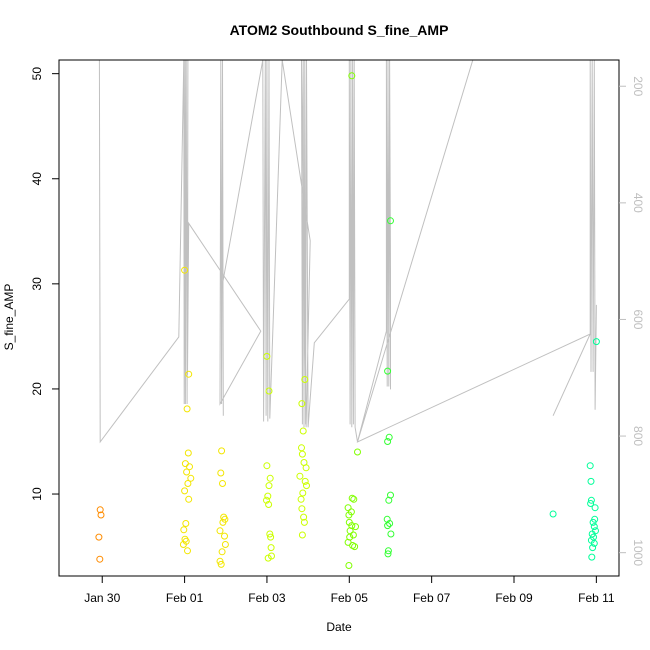 This screenshot has height=650, width=650. Describe the element at coordinates (9, 317) in the screenshot. I see `y-axis-label: S_fine_AMP` at that location.